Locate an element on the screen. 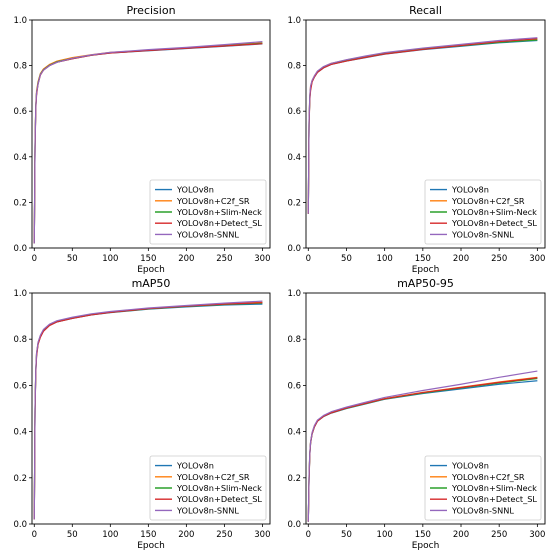 This screenshot has width=550, height=551. chart-title: Precision is located at coordinates (150, 10).